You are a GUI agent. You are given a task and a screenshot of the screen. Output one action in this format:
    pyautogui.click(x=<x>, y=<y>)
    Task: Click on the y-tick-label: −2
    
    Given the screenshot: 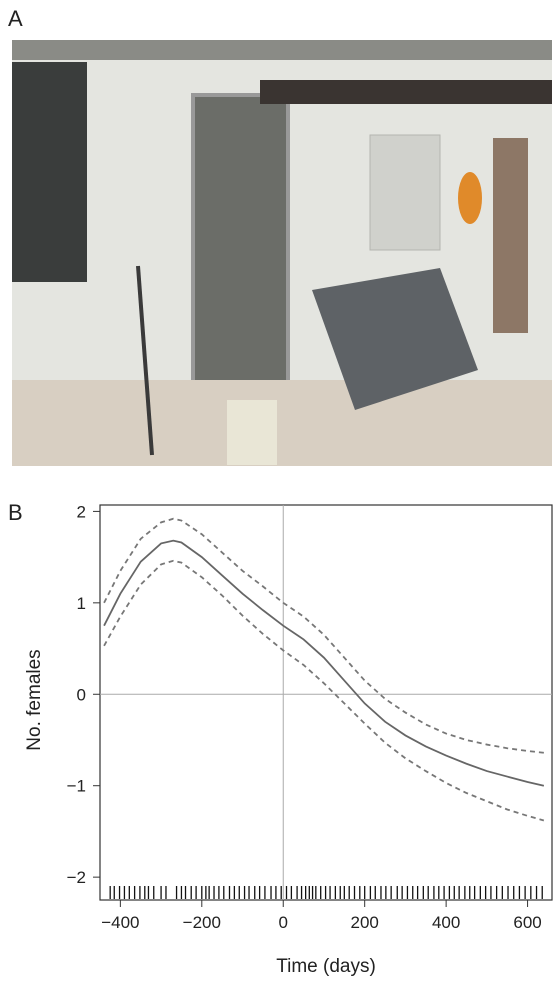 What is the action you would take?
    pyautogui.click(x=76, y=877)
    